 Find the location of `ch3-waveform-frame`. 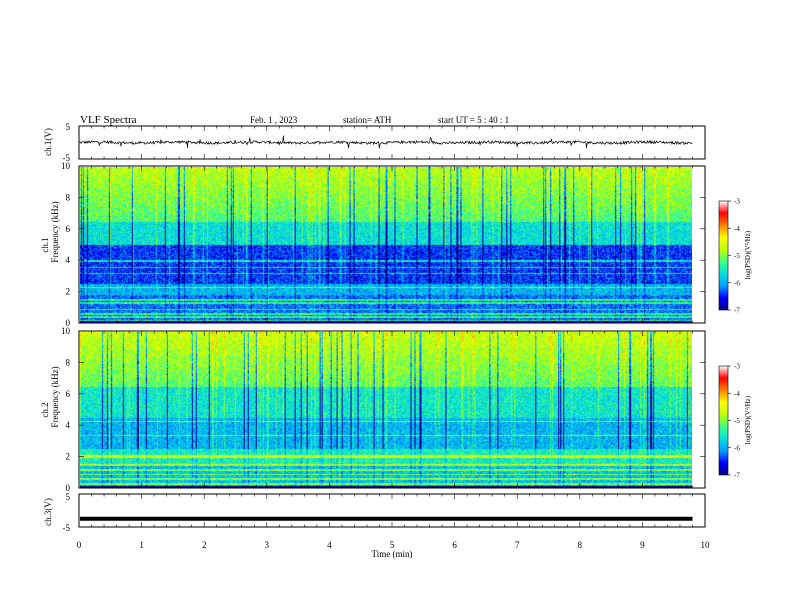

ch3-waveform-frame is located at coordinates (392, 510).